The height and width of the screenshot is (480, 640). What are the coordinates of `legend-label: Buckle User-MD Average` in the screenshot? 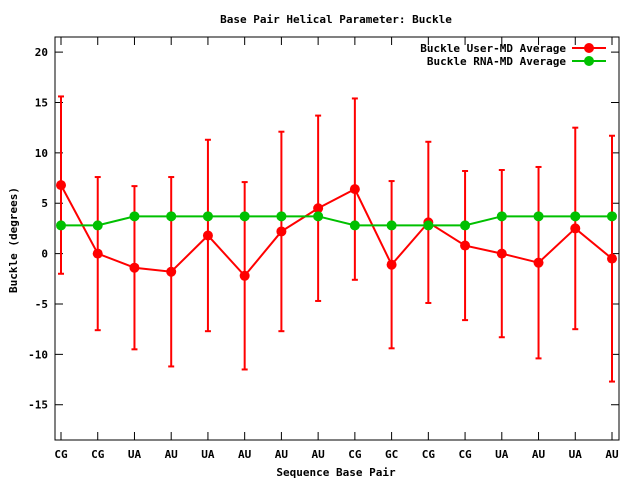 It's located at (493, 48).